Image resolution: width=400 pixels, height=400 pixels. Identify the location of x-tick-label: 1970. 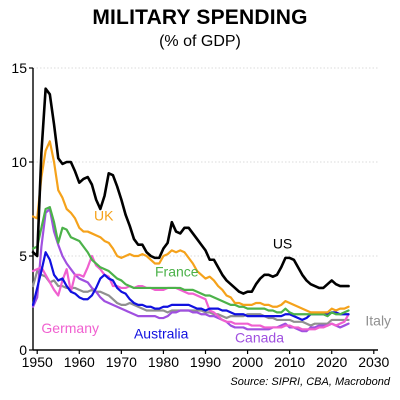
(121, 362).